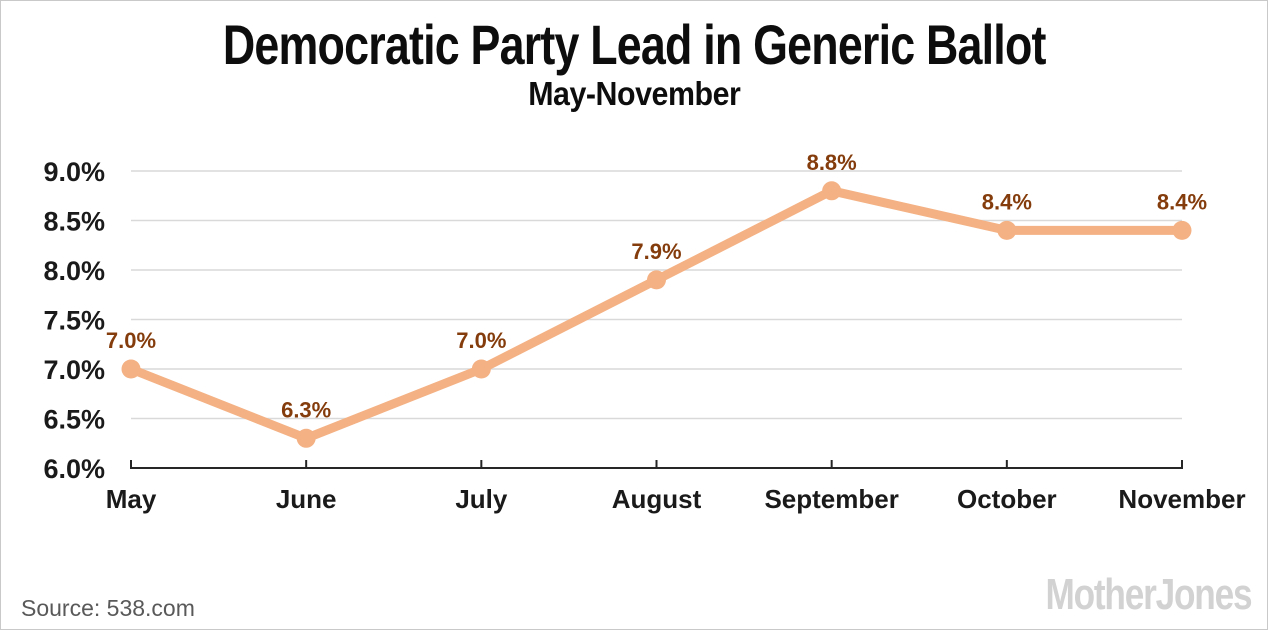 The height and width of the screenshot is (630, 1268). I want to click on chart-title-row: Democratic Party Lead in Generic Ballot, so click(634, 45).